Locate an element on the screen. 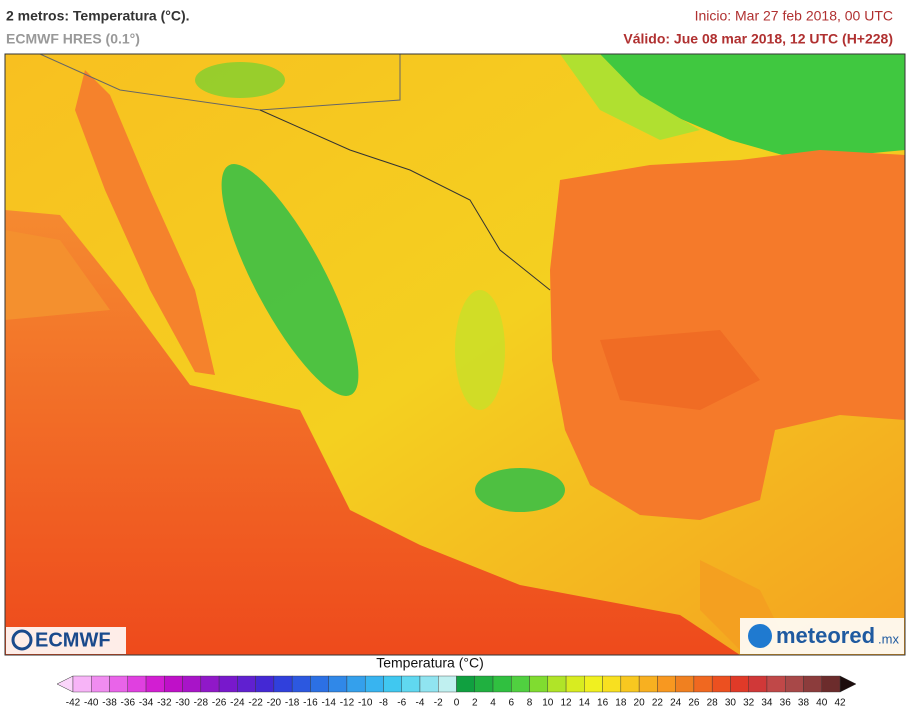  legend-high is located at coordinates (848, 684).